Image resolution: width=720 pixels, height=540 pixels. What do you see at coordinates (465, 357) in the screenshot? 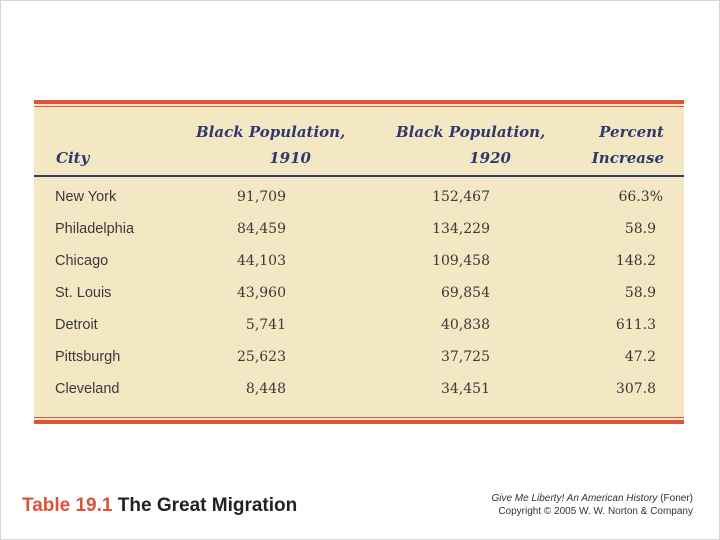
I see `cell-population-1920: 37,725` at bounding box center [465, 357].